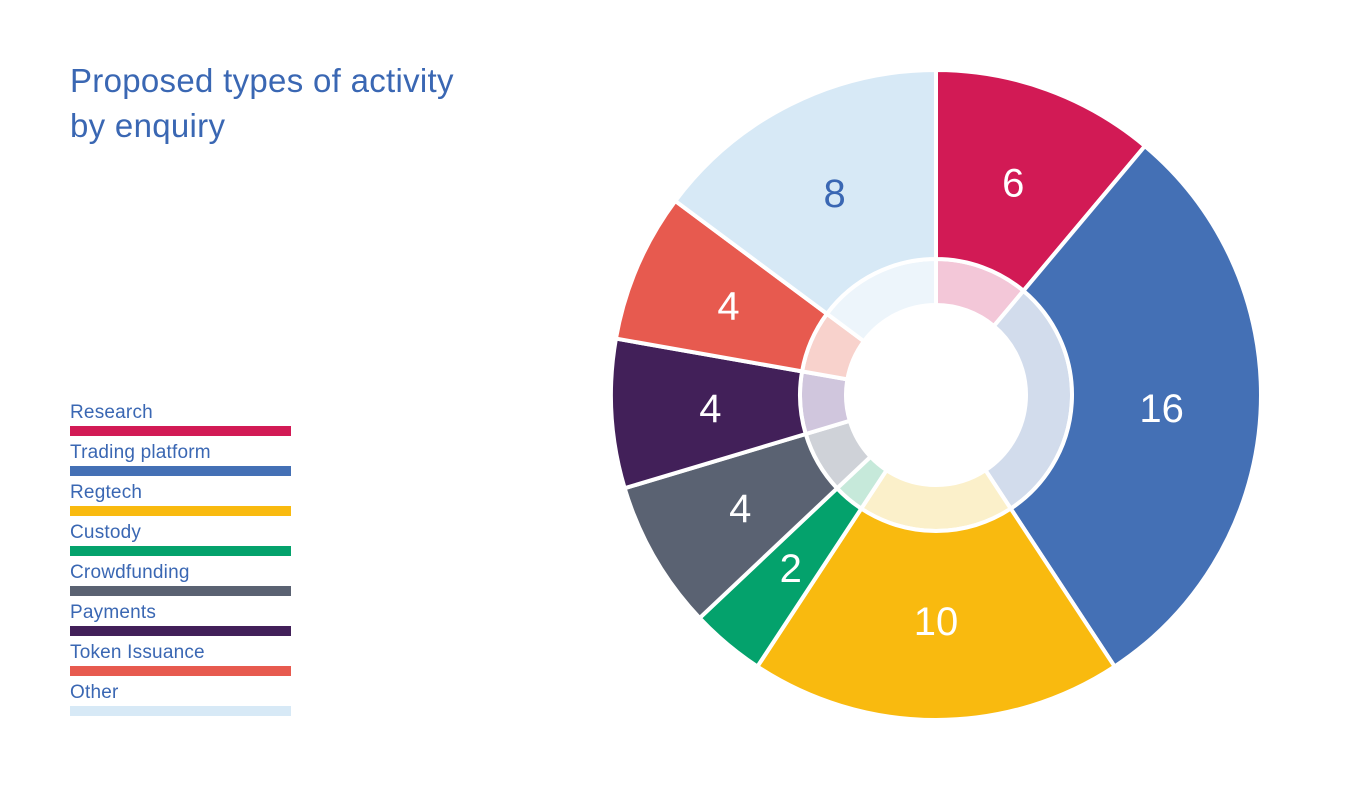 The height and width of the screenshot is (799, 1356). I want to click on legend-swatch-payments, so click(180, 631).